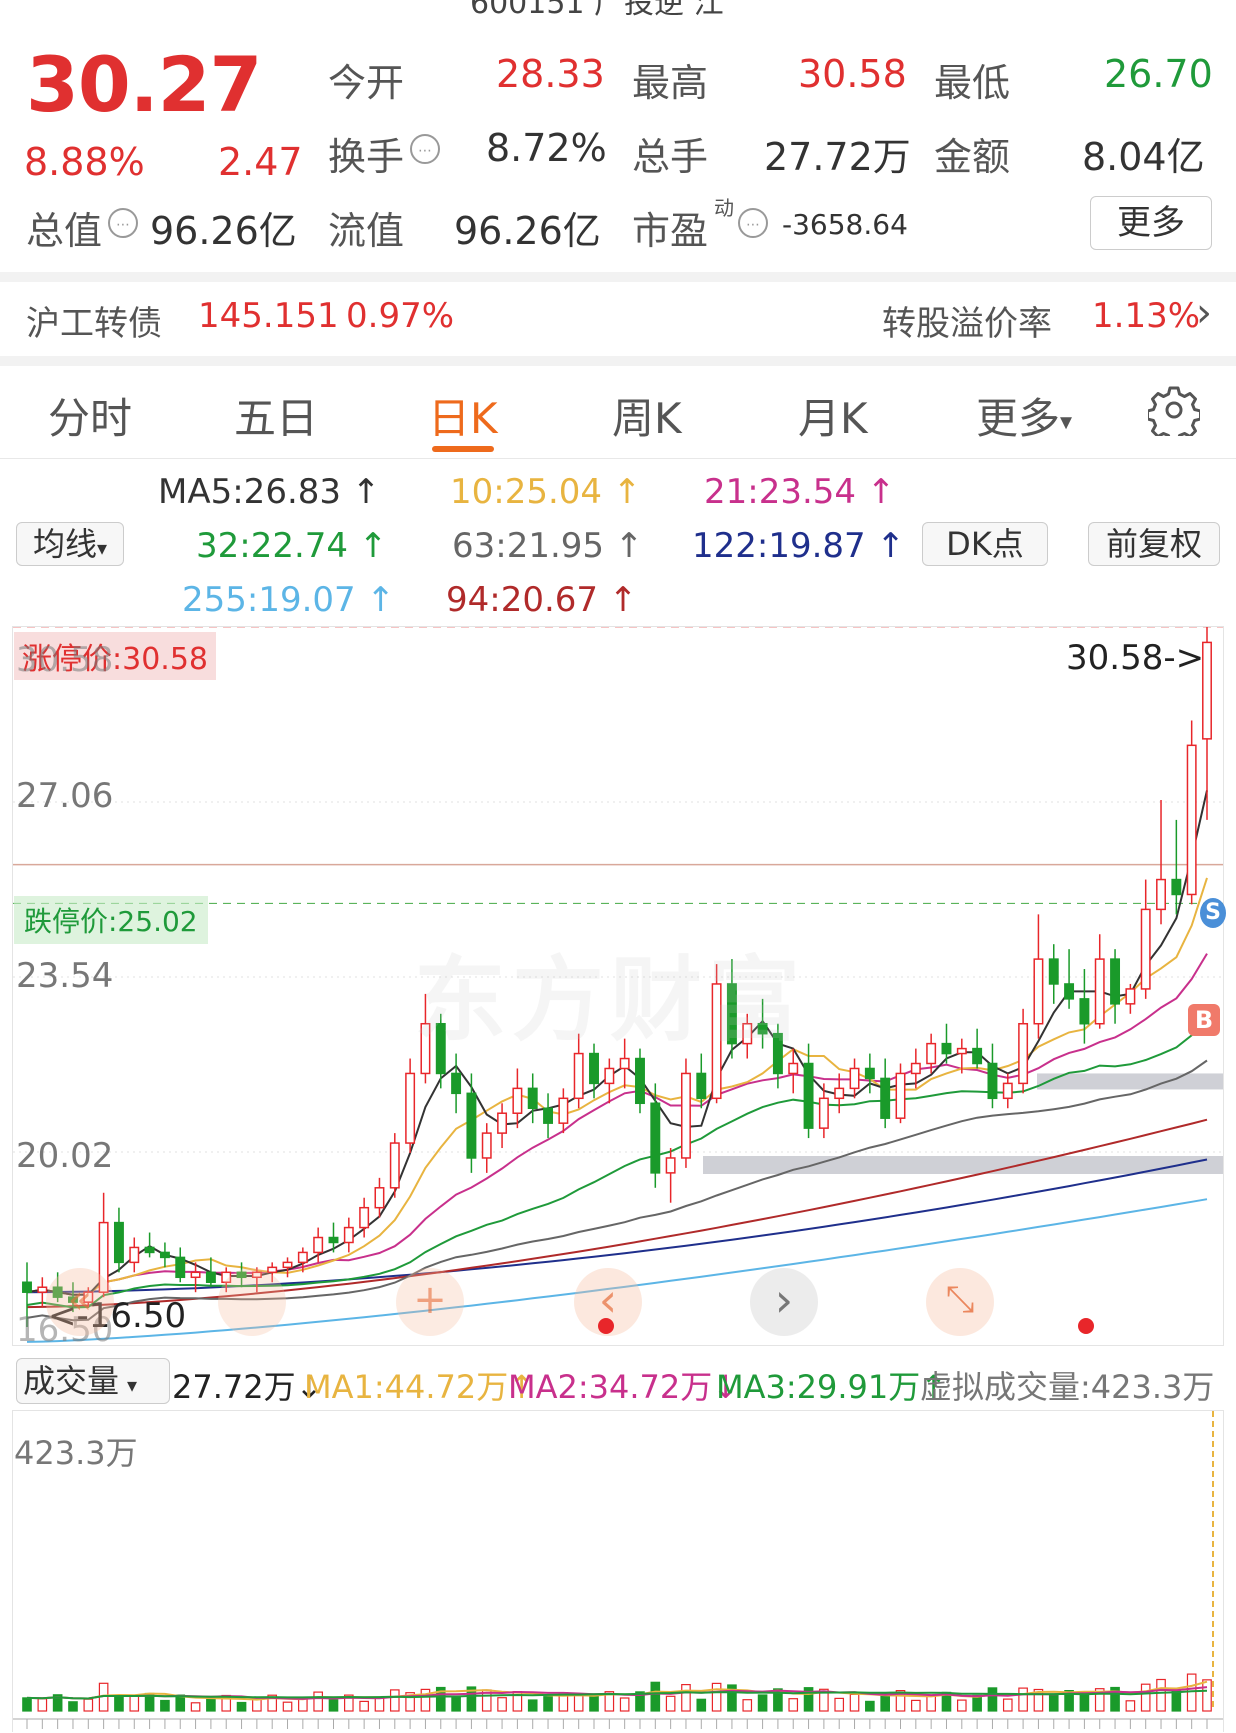 The image size is (1236, 1733). I want to click on nav-zoom-out-button, so click(252, 1302).